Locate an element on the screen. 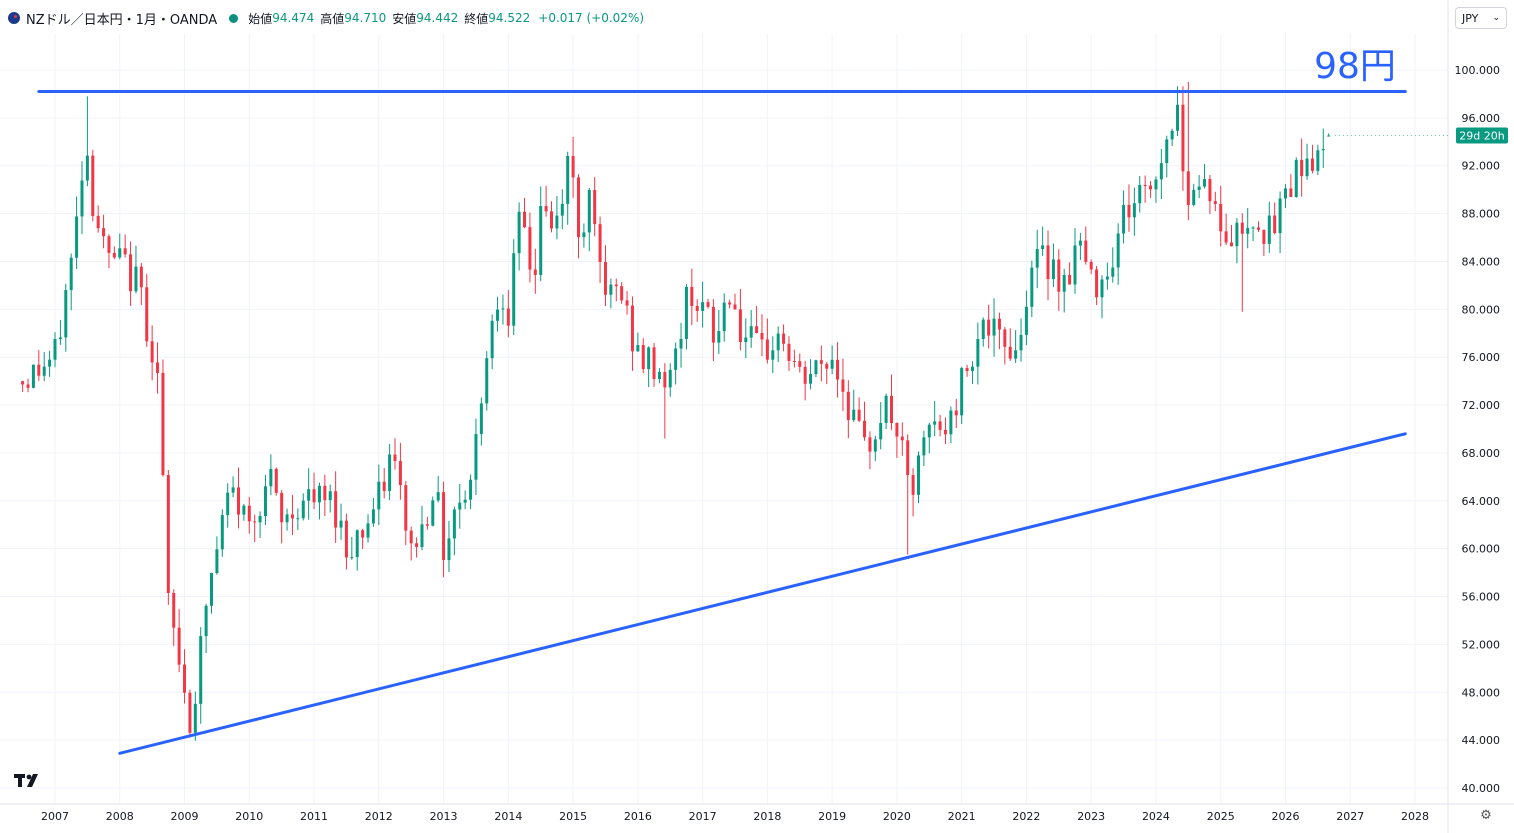 The image size is (1514, 833). high-label: 高値 is located at coordinates (332, 18).